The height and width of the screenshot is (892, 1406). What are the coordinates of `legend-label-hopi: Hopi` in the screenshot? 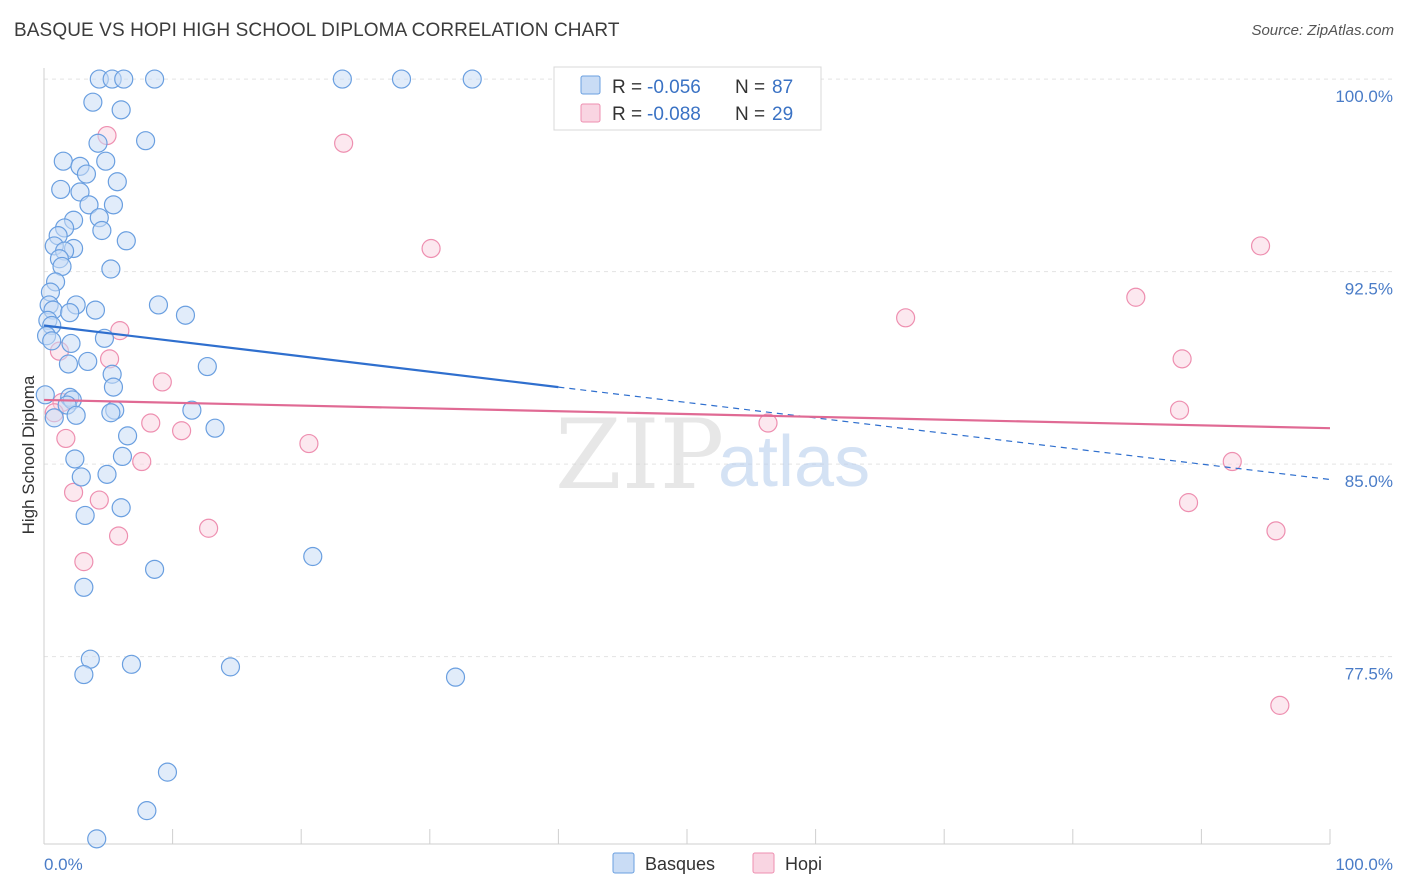 It's located at (803, 864).